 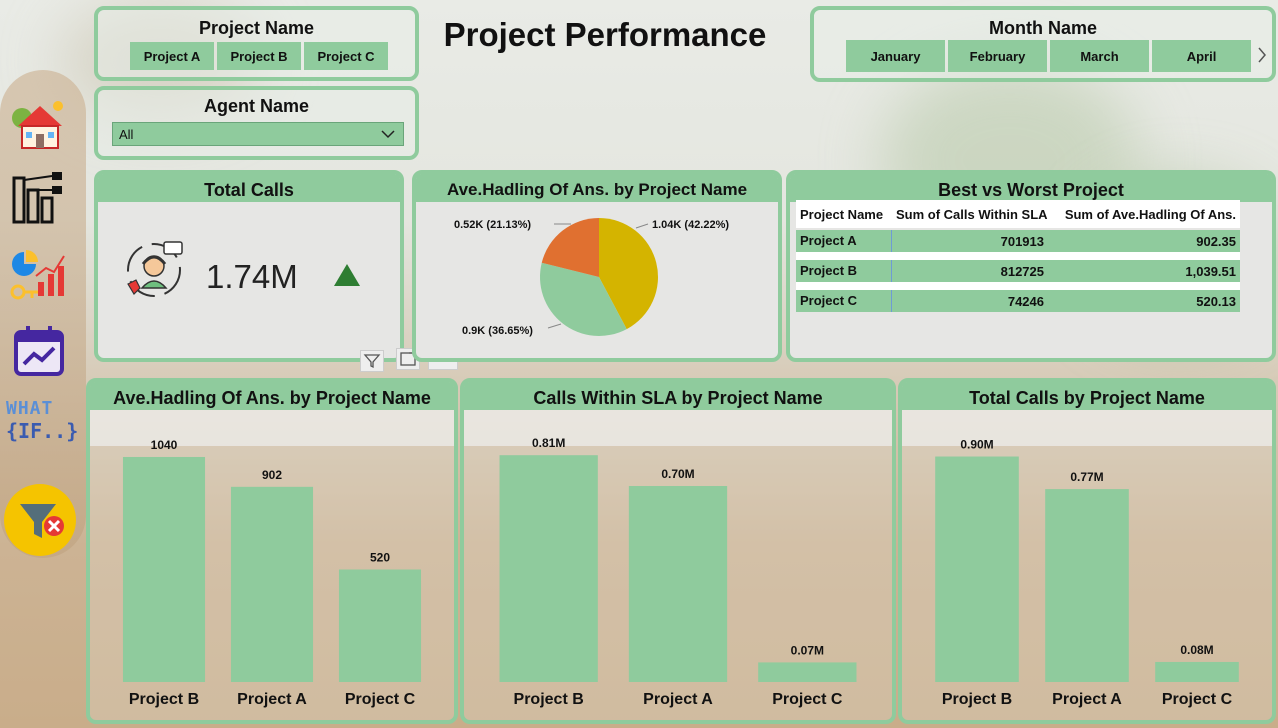 What do you see at coordinates (256, 28) in the screenshot?
I see `project-slicer-title: Project Name` at bounding box center [256, 28].